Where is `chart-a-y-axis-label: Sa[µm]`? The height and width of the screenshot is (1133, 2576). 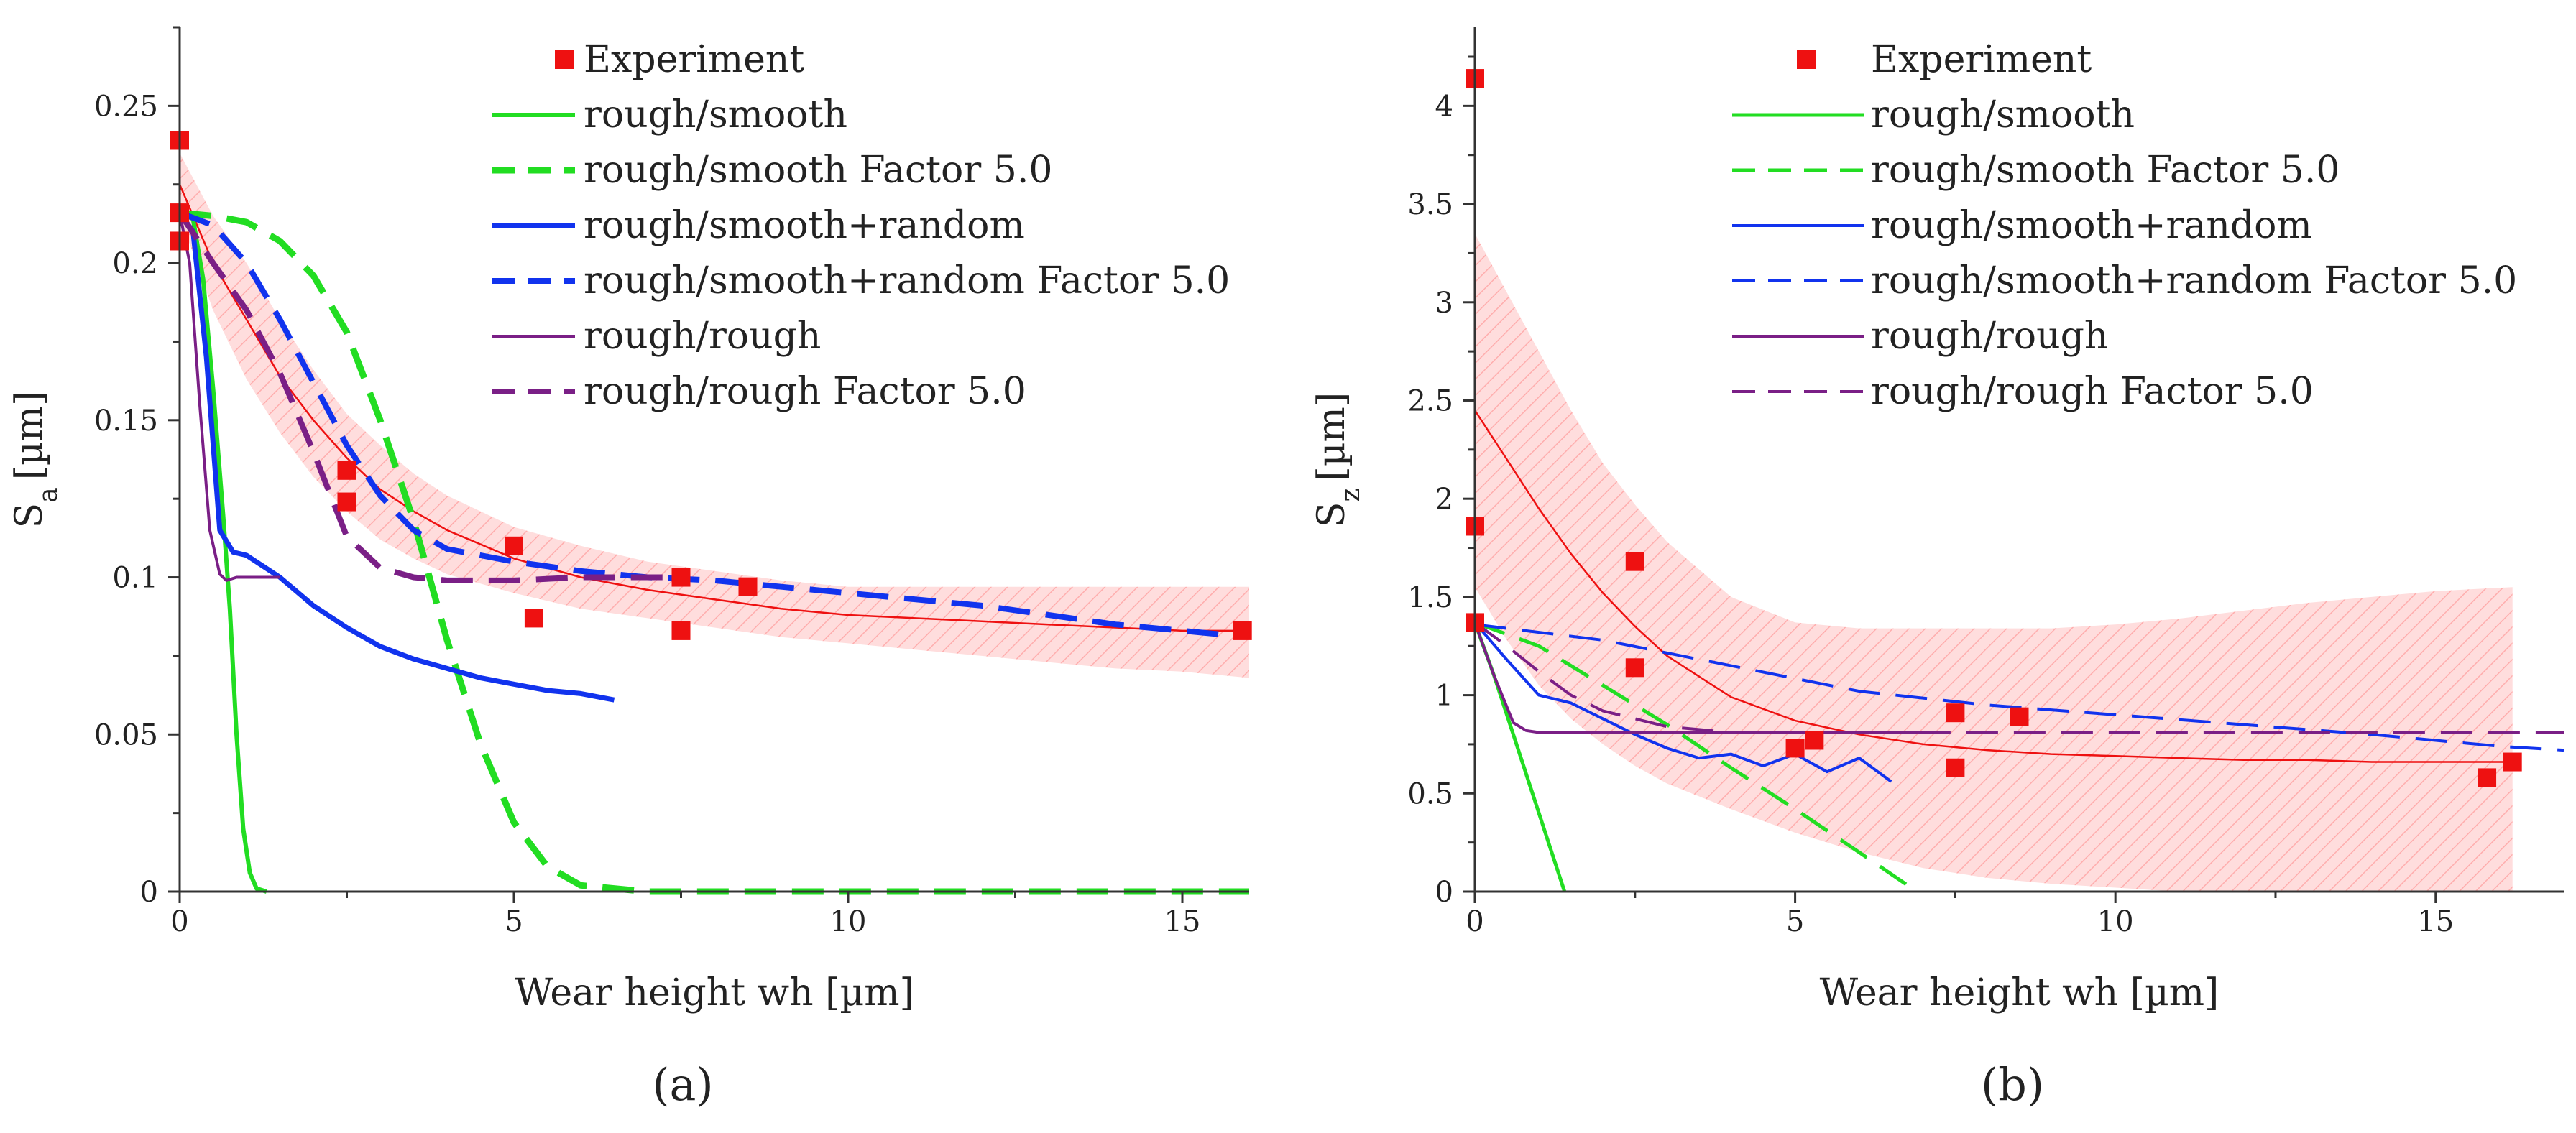 chart-a-y-axis-label: Sa[µm] is located at coordinates (35, 461).